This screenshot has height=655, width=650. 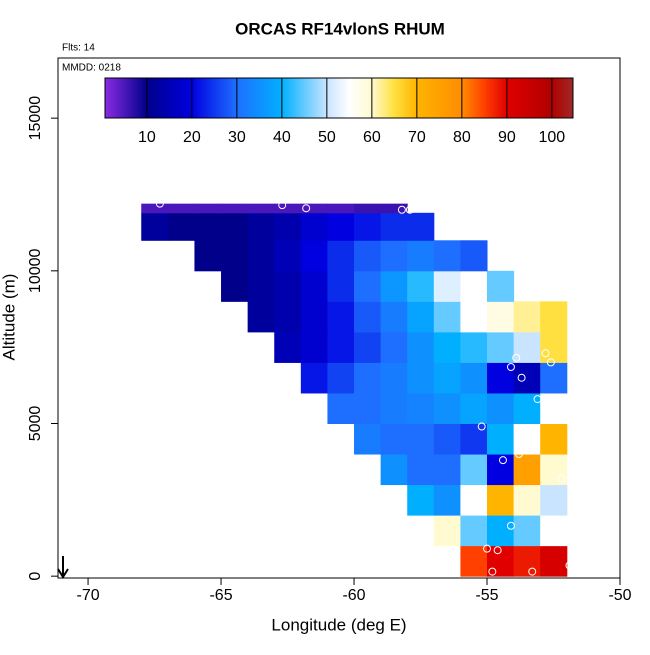 I want to click on x-tick-label: -70, so click(x=87, y=595).